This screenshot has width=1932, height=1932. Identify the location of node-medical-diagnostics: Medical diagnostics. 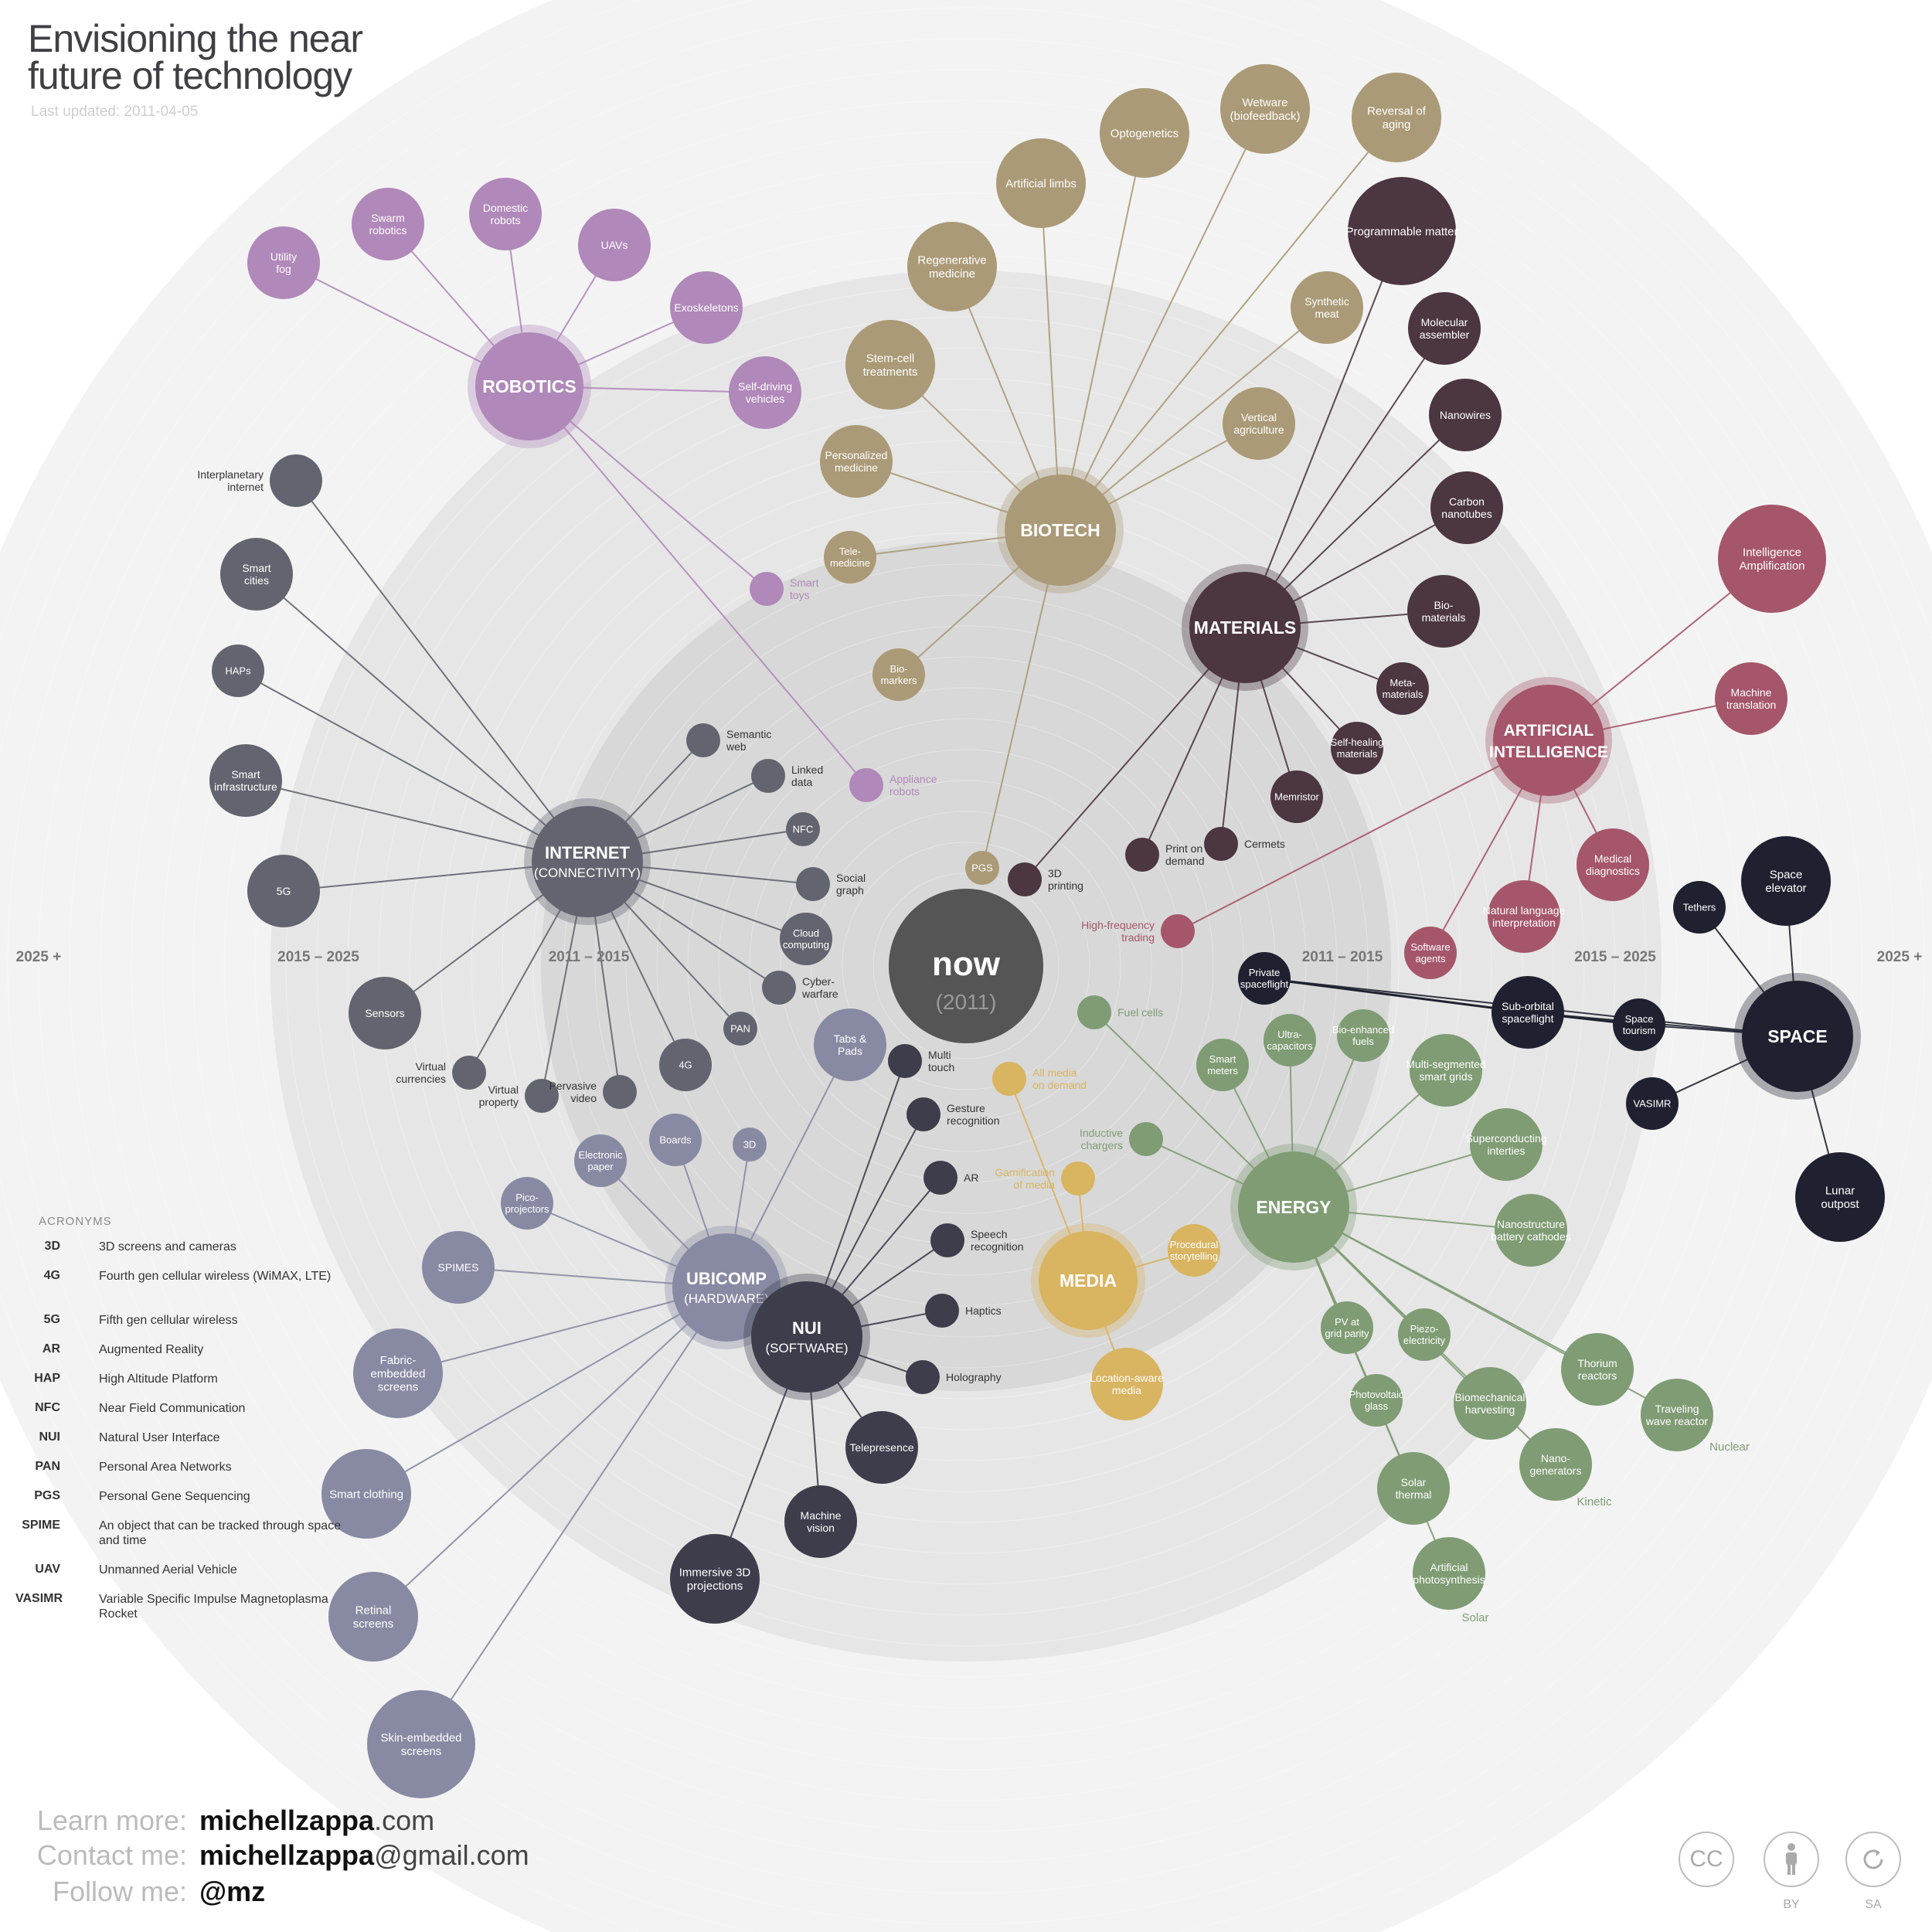
(1613, 864).